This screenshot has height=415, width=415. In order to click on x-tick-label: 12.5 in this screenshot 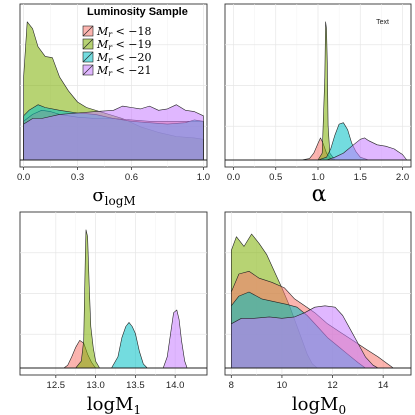, I will do `click(56, 385)`.